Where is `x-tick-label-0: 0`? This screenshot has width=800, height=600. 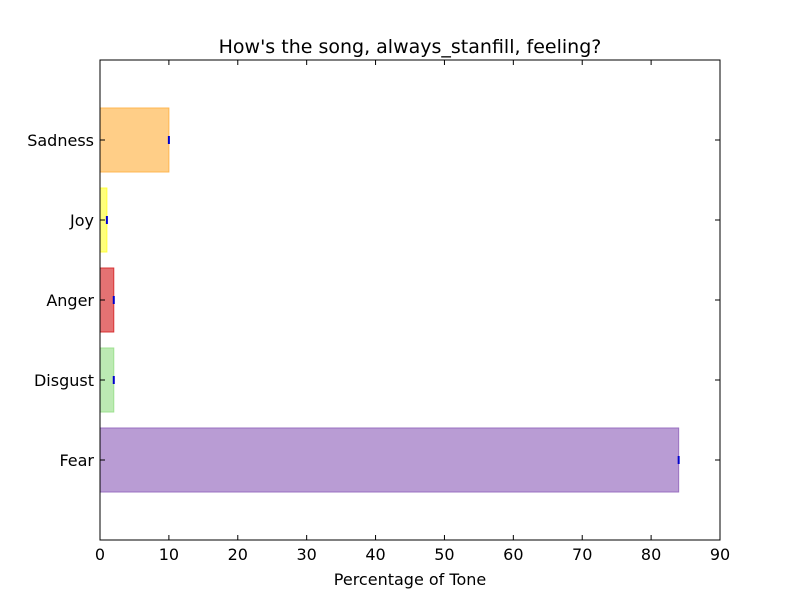
x-tick-label-0: 0 is located at coordinates (100, 554).